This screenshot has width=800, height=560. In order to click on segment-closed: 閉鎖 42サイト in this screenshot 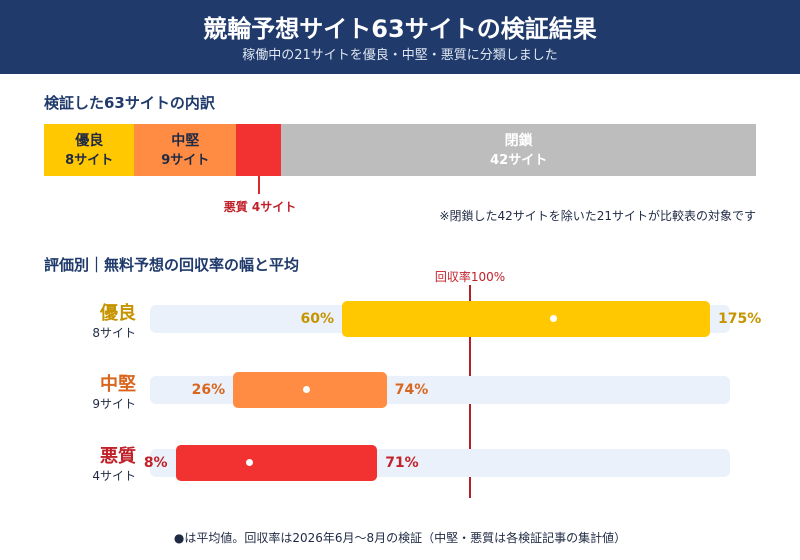, I will do `click(518, 150)`.